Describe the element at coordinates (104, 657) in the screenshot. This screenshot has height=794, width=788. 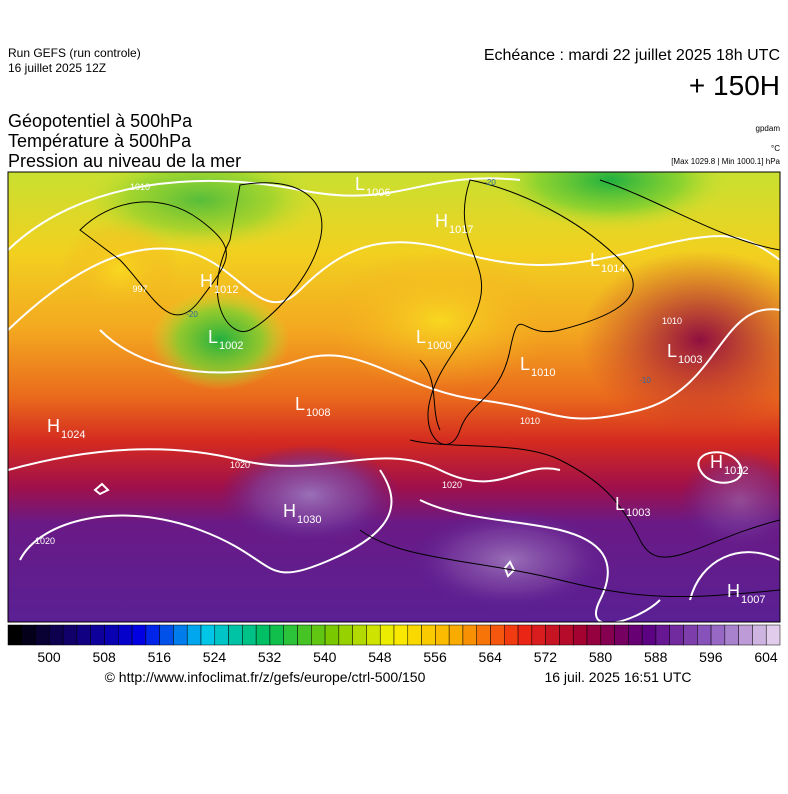
I see `colorbar-tick-label: 508` at that location.